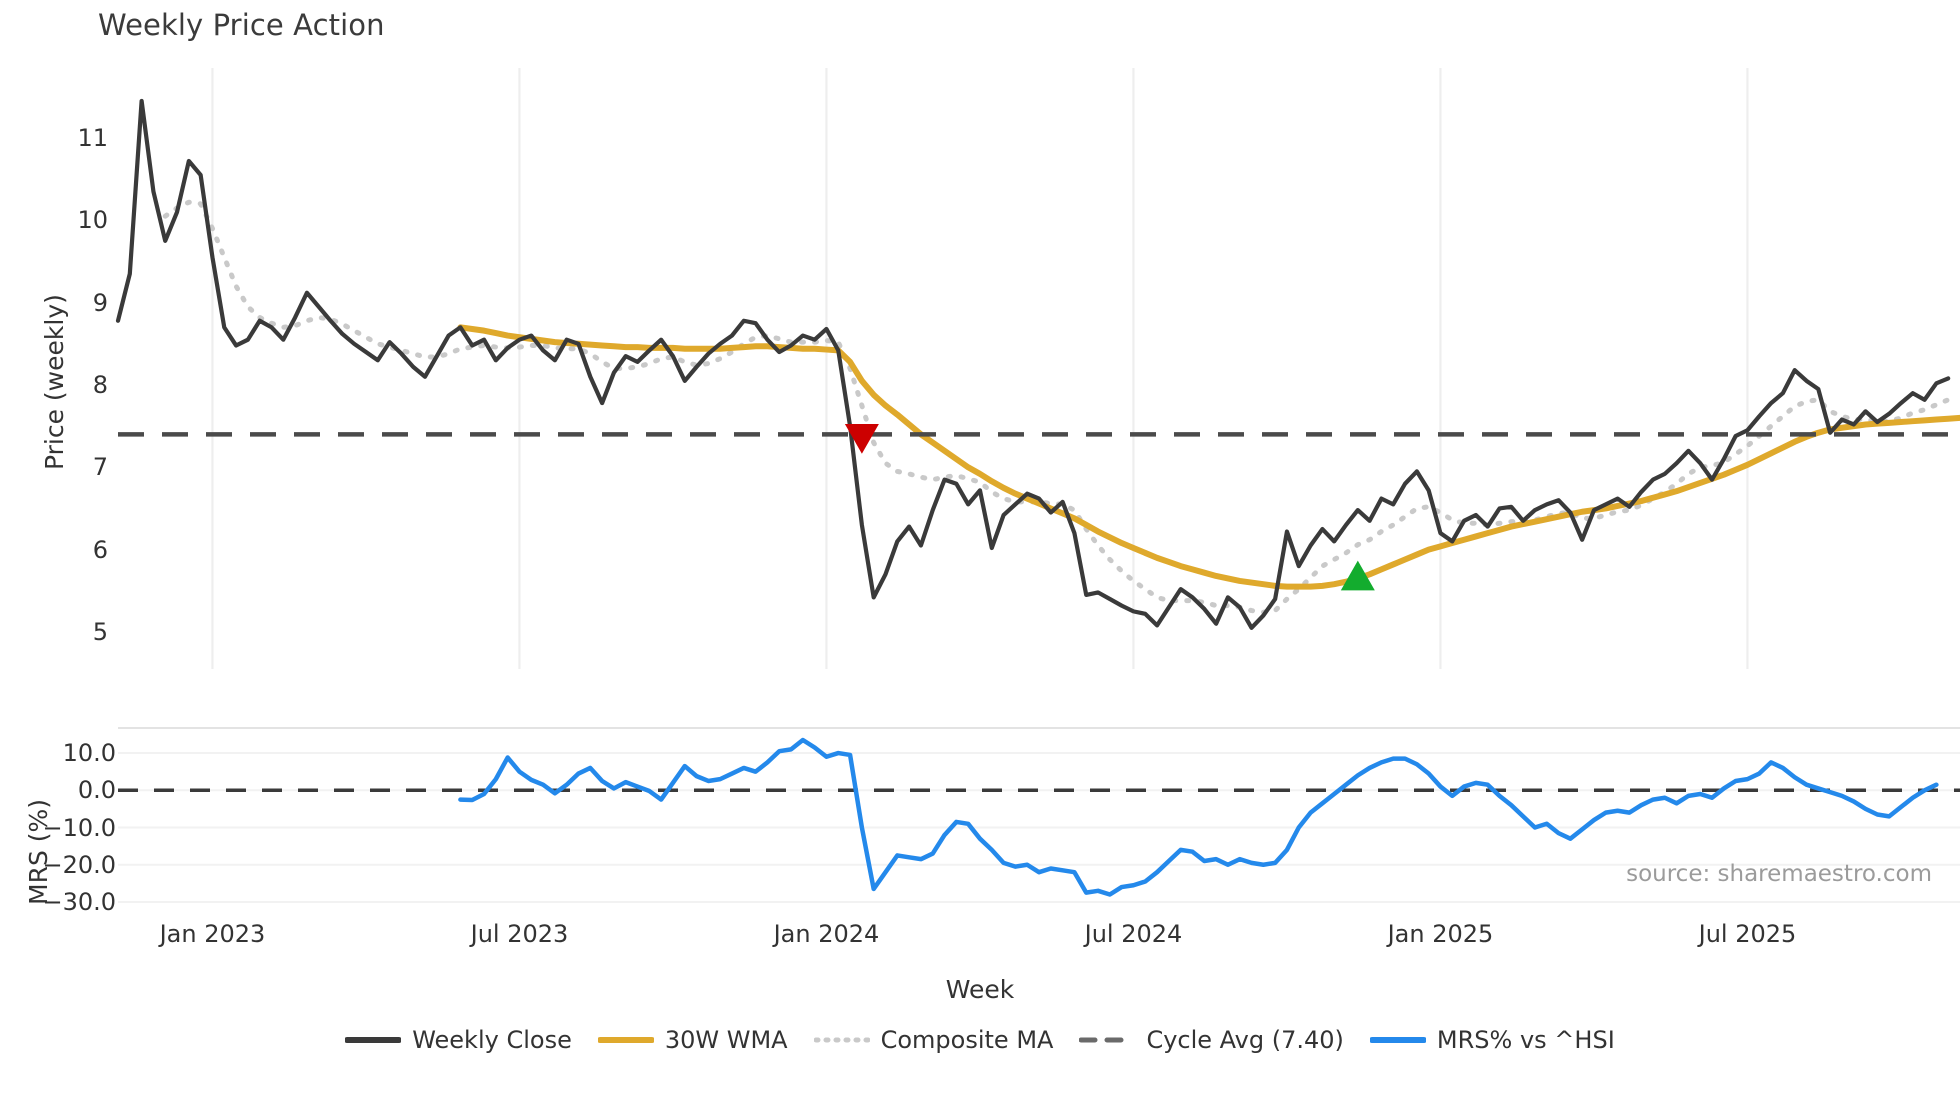 Image resolution: width=1960 pixels, height=1102 pixels. What do you see at coordinates (1198, 817) in the screenshot?
I see `series-line-mrs-vs-hsi` at bounding box center [1198, 817].